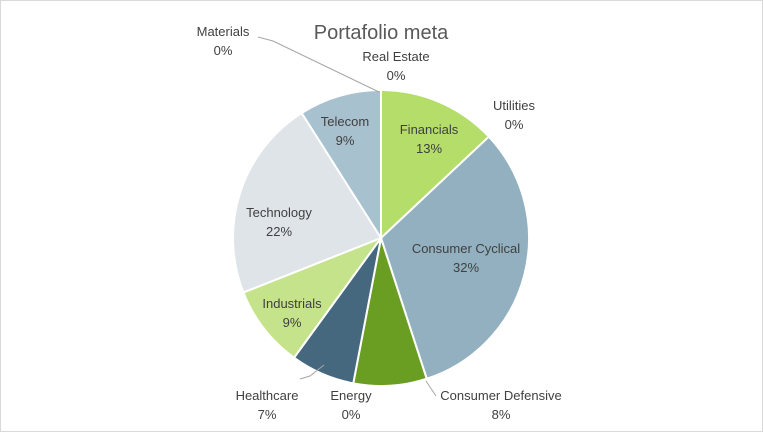 The image size is (763, 432). What do you see at coordinates (351, 395) in the screenshot?
I see `slice-label-name: Energy` at bounding box center [351, 395].